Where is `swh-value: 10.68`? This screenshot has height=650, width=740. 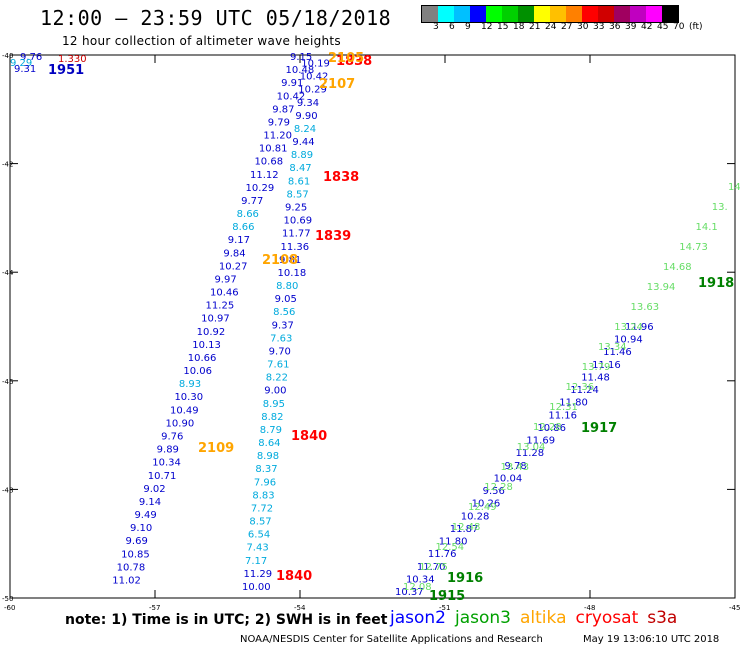 swh-value: 10.68 is located at coordinates (268, 162).